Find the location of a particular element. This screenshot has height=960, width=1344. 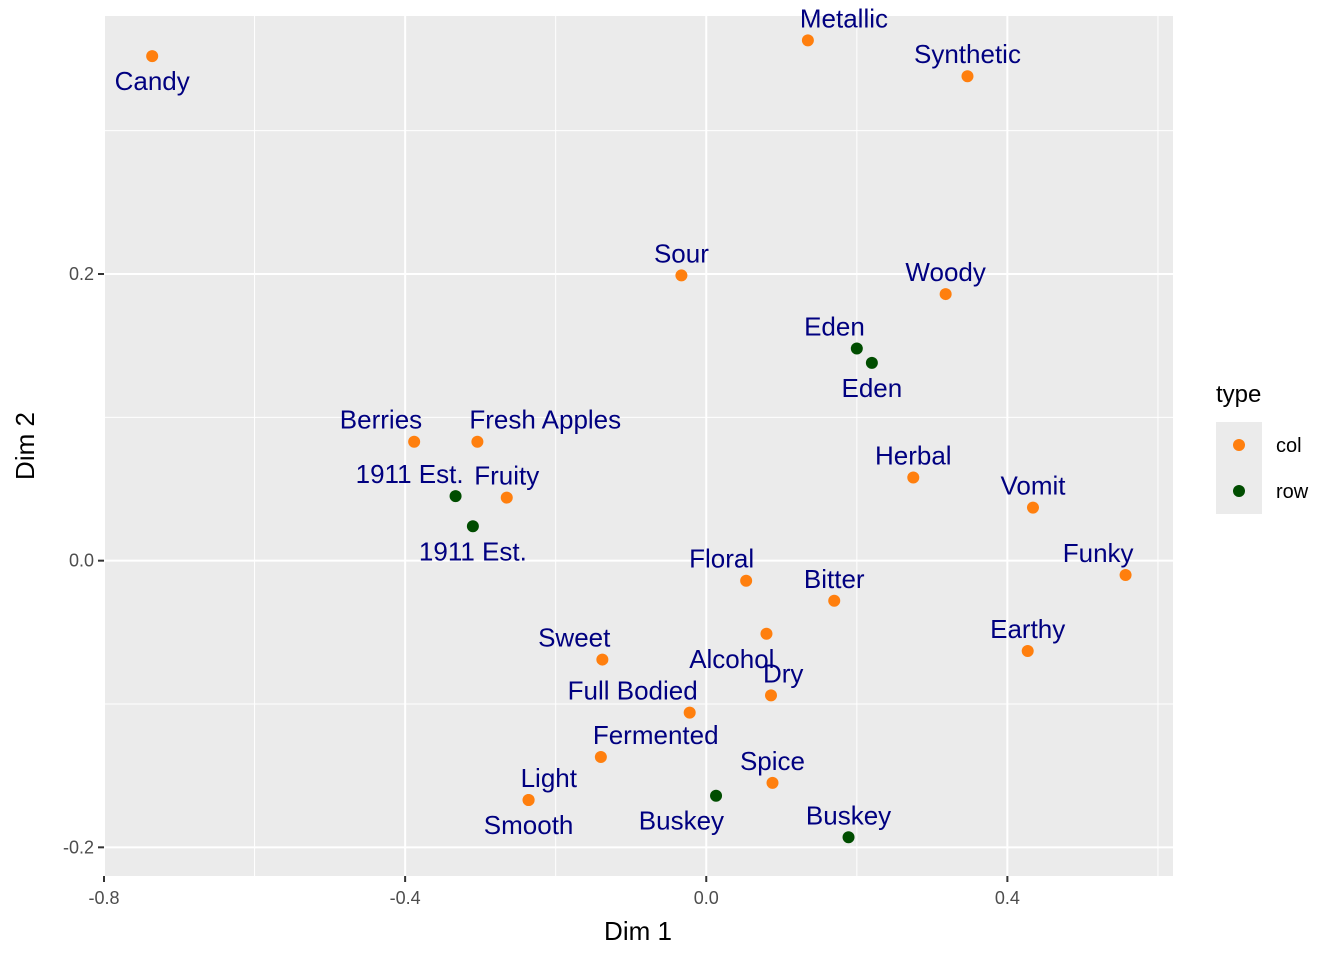

point-label: Bitter is located at coordinates (834, 579).